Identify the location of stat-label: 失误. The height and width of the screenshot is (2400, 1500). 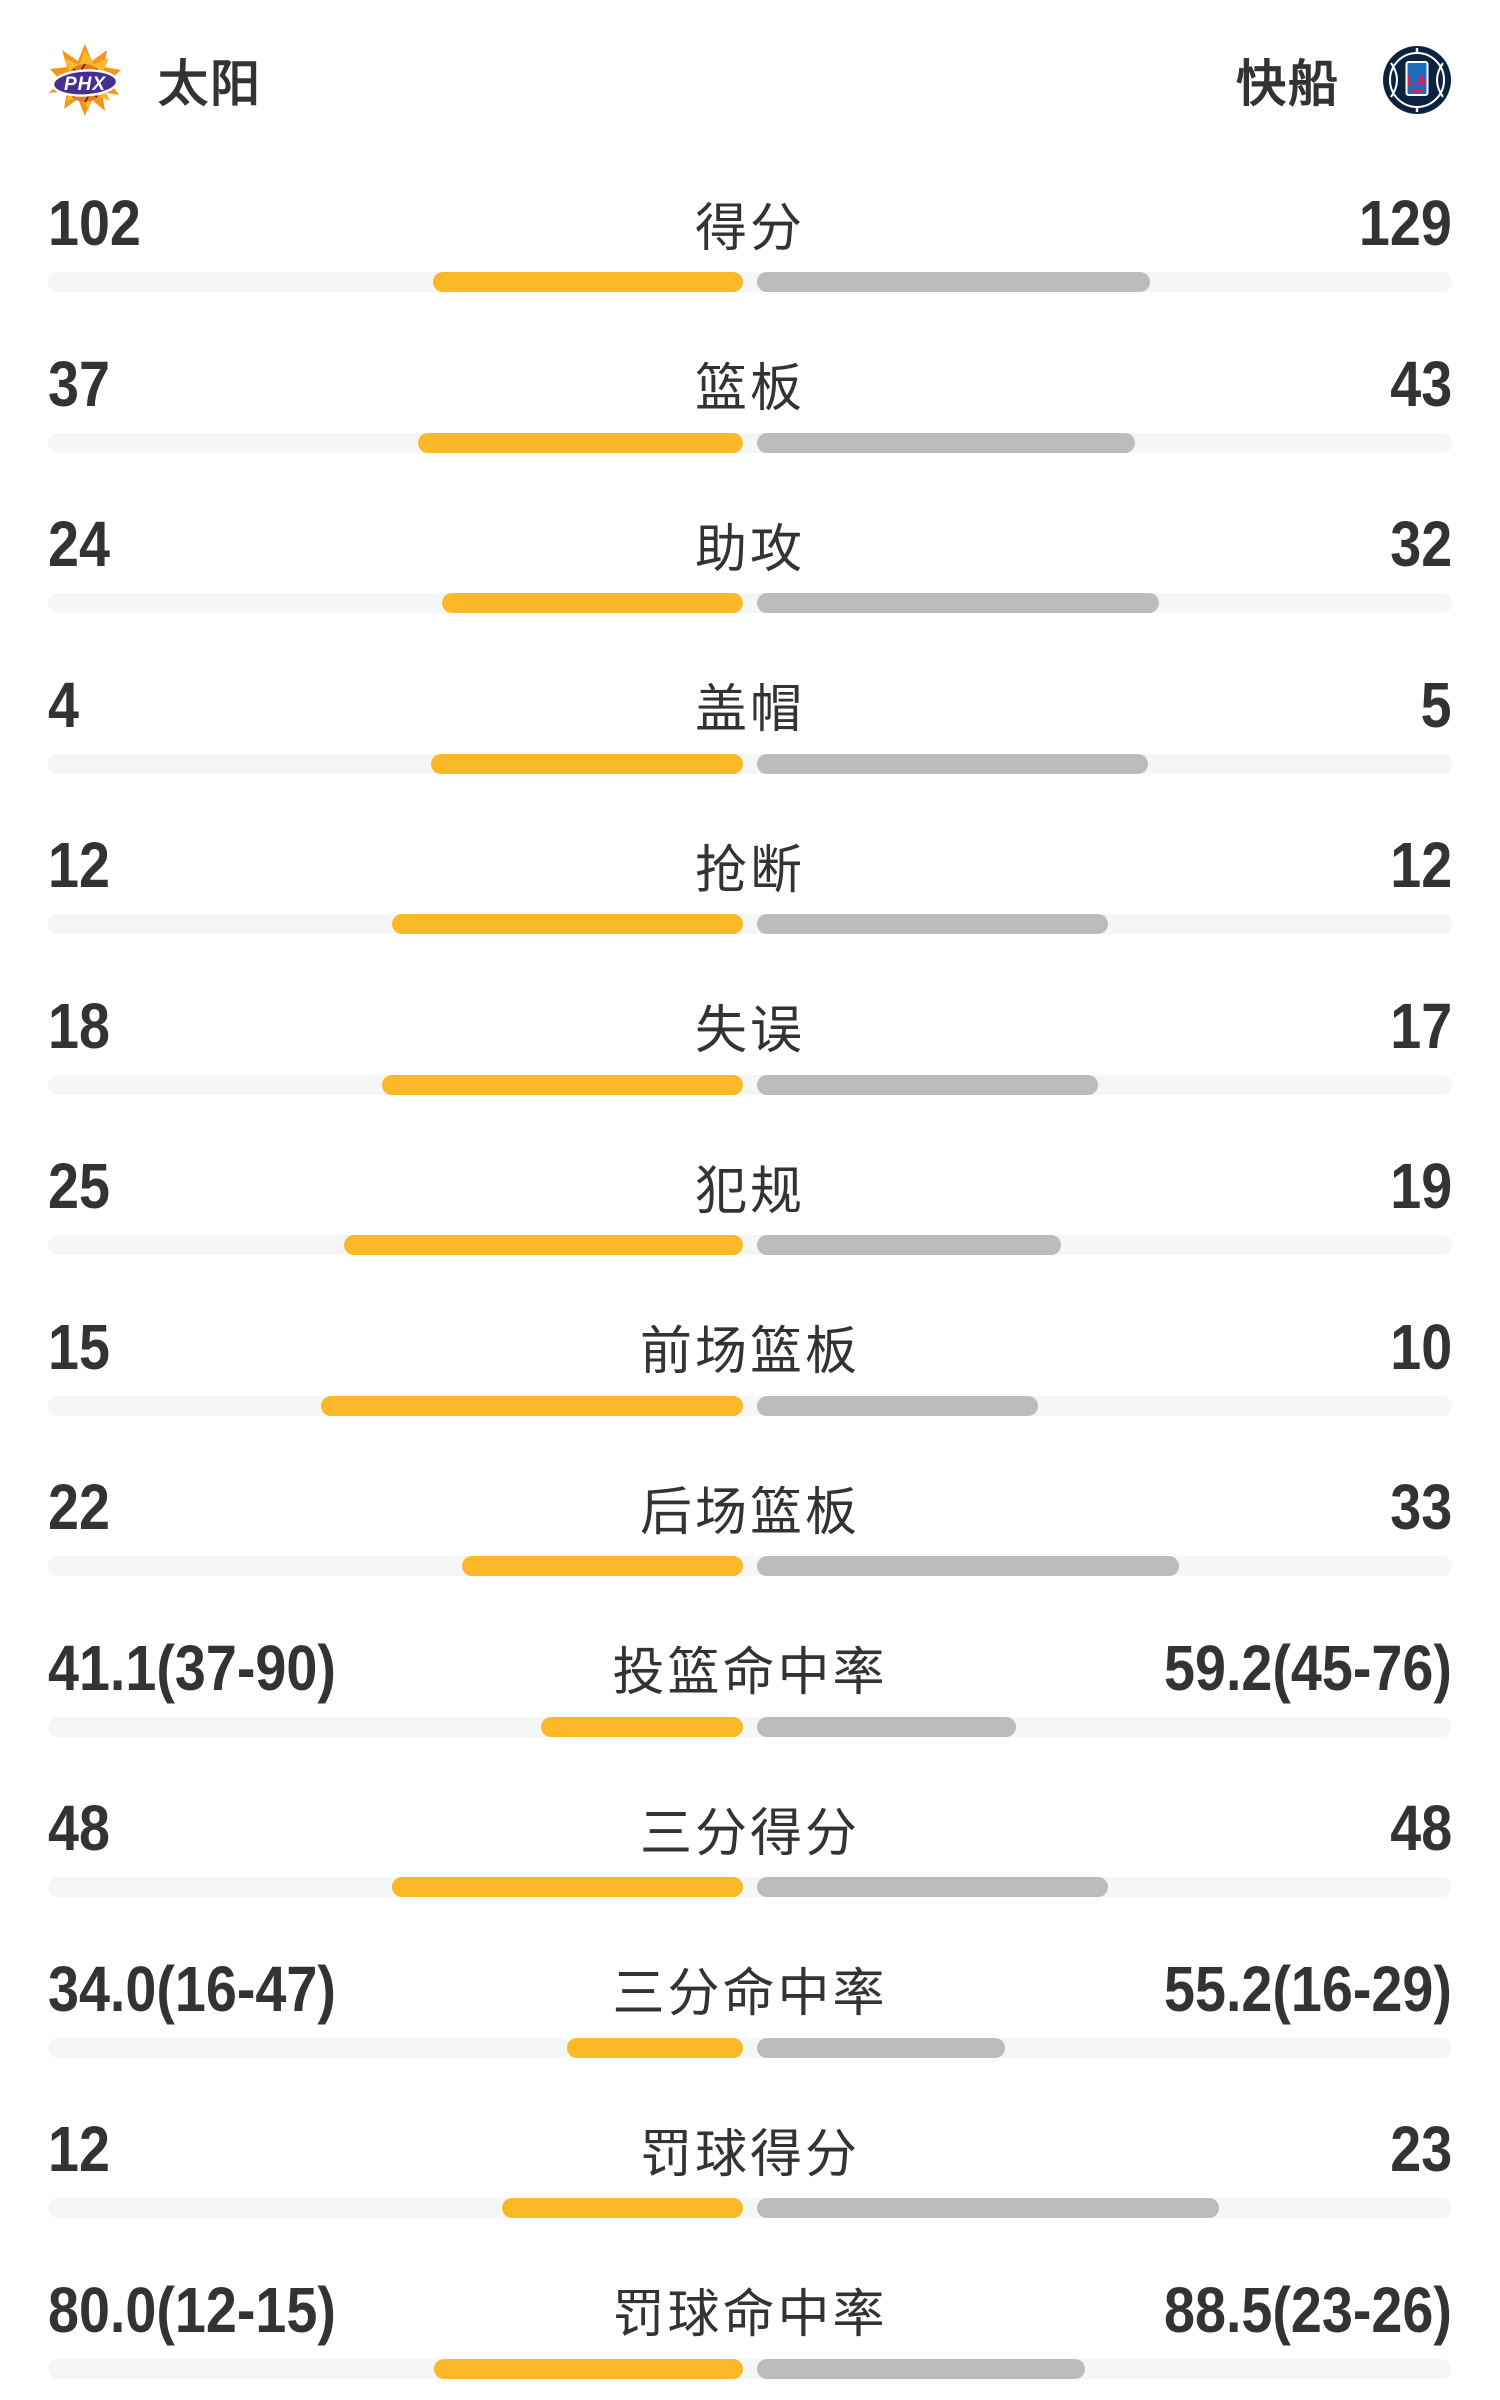
(750, 1031).